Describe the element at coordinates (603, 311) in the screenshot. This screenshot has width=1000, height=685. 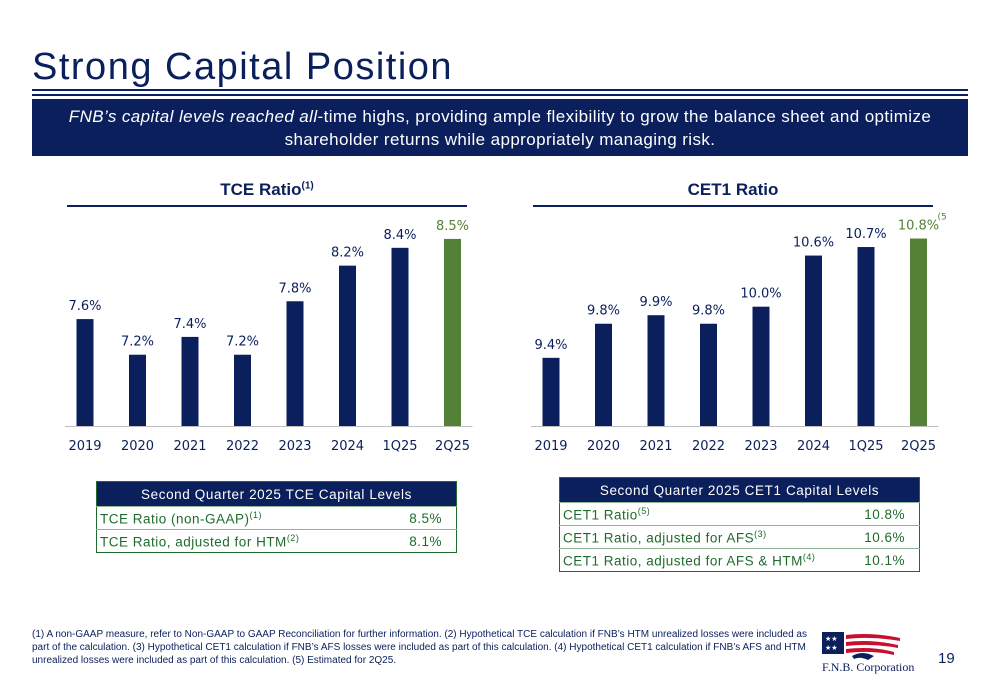
I see `cet1-data-label-2020: 9.8%` at that location.